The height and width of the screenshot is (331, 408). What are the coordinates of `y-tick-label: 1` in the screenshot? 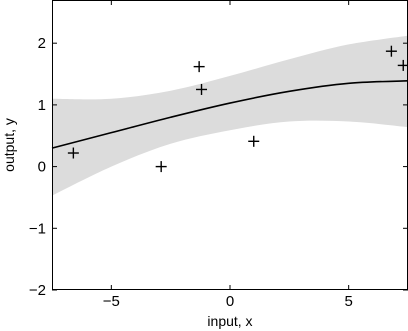 It's located at (42, 105).